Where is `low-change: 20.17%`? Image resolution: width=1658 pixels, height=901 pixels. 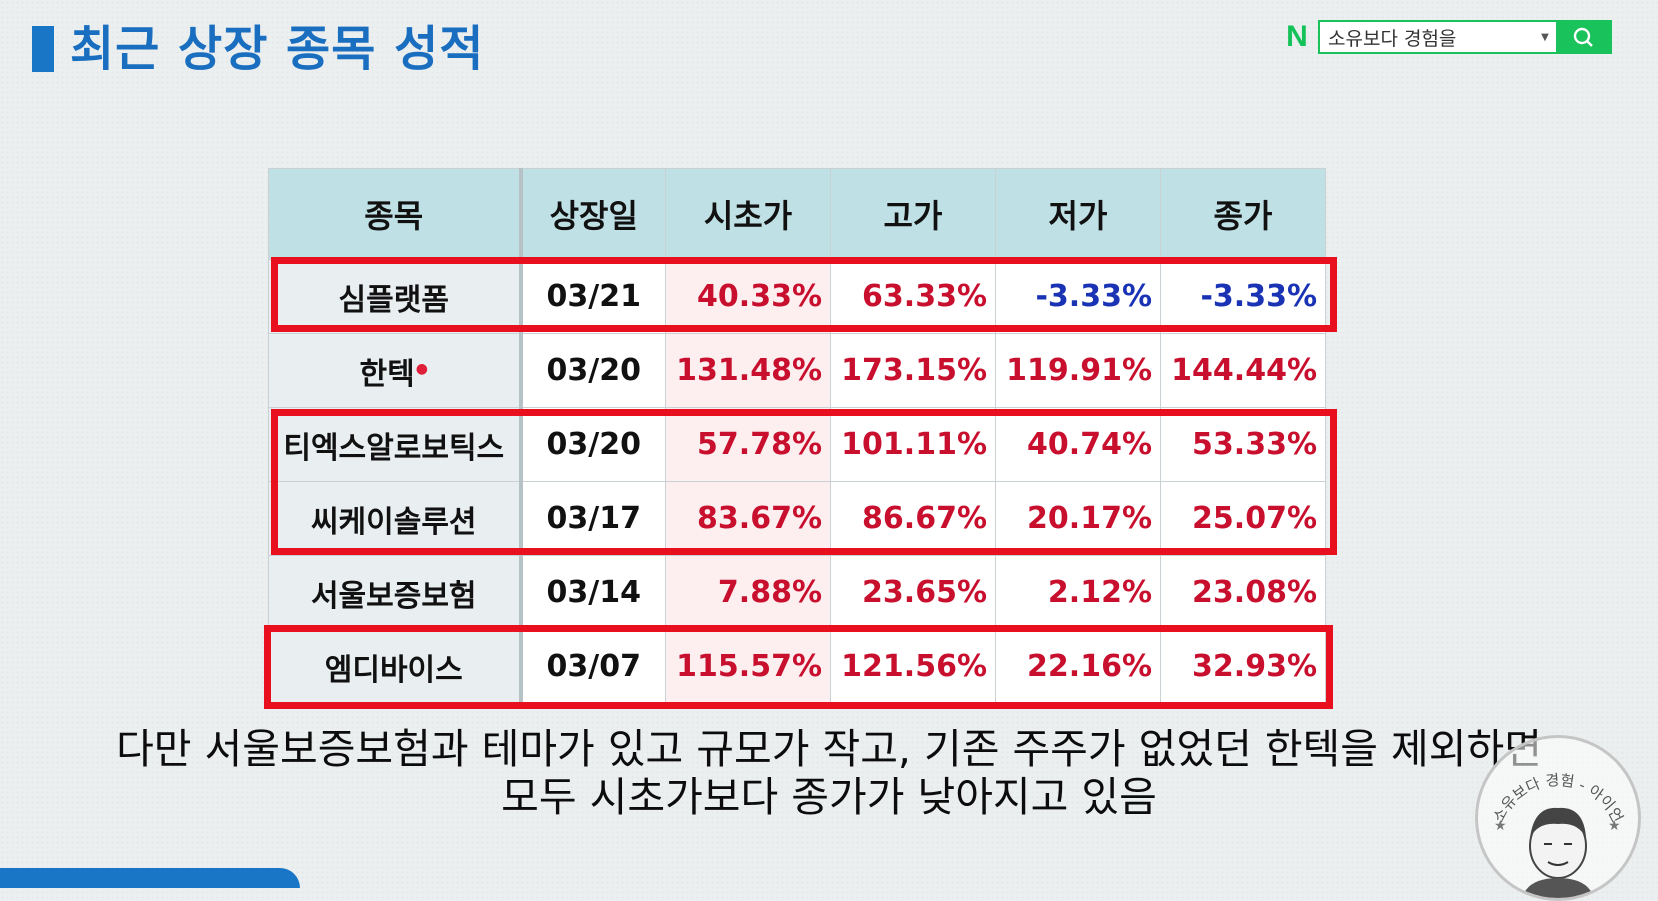 low-change: 20.17% is located at coordinates (1078, 518).